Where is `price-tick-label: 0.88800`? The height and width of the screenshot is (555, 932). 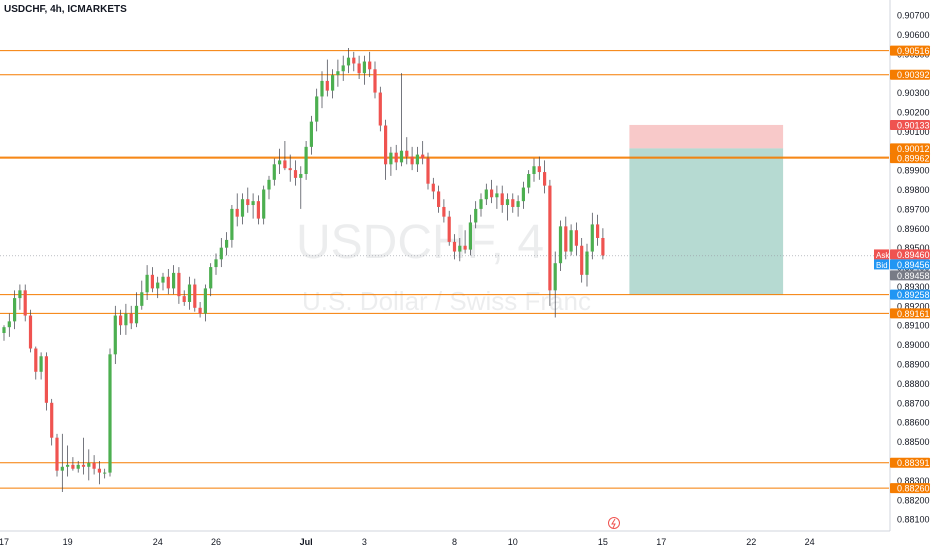 price-tick-label: 0.88800 is located at coordinates (913, 384).